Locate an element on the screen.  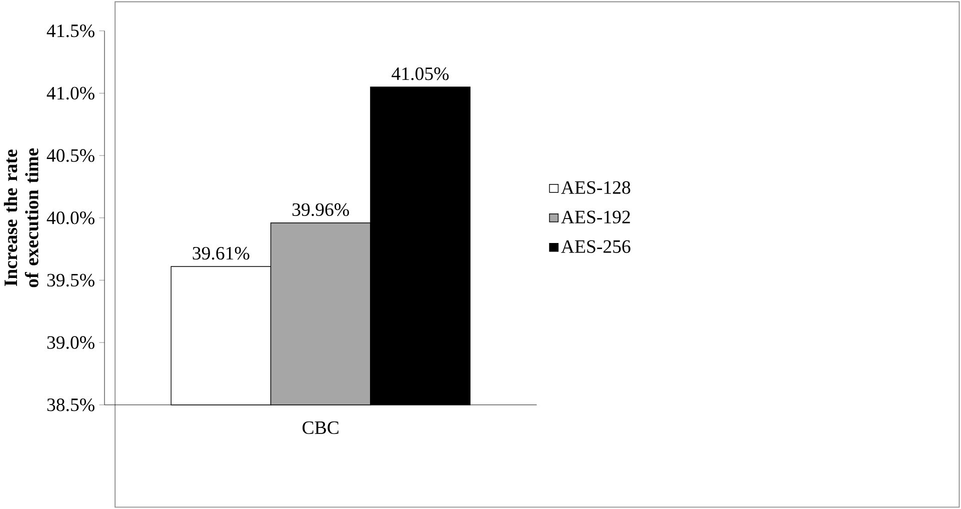
legend-label: AES-128 is located at coordinates (595, 187).